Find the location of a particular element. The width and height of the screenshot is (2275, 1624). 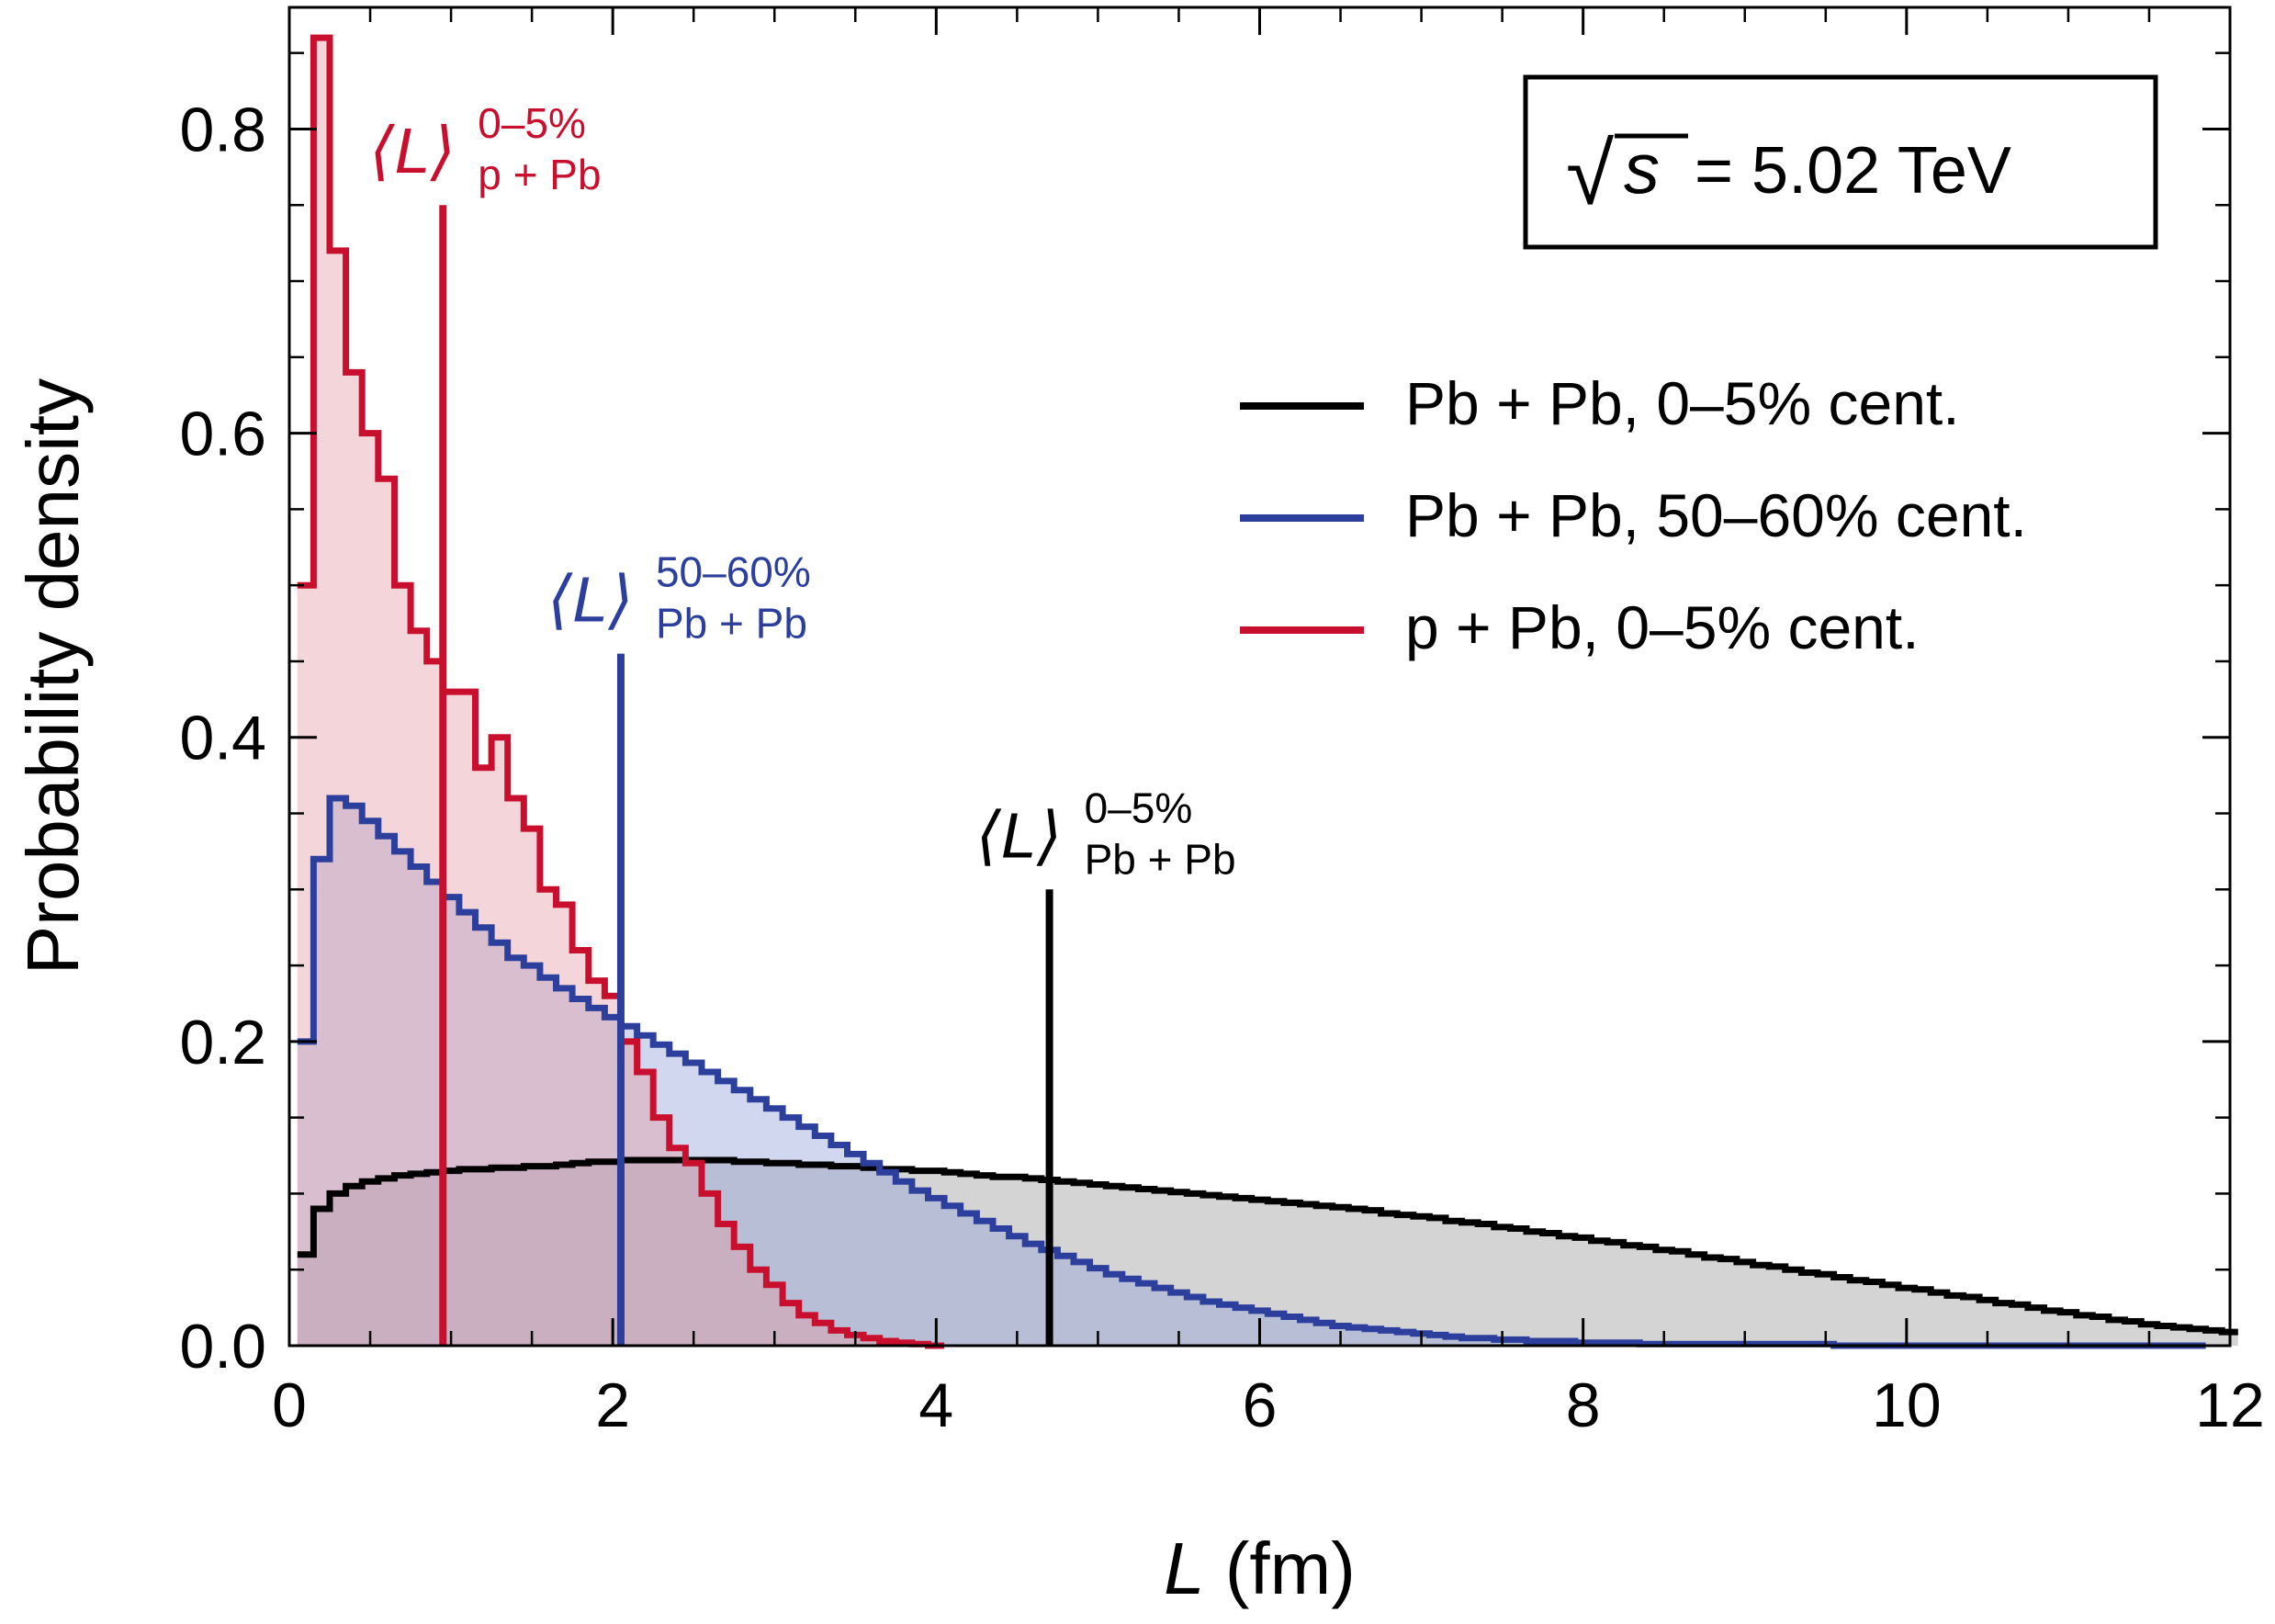

x-tick-label-6: 12 is located at coordinates (2230, 1405).